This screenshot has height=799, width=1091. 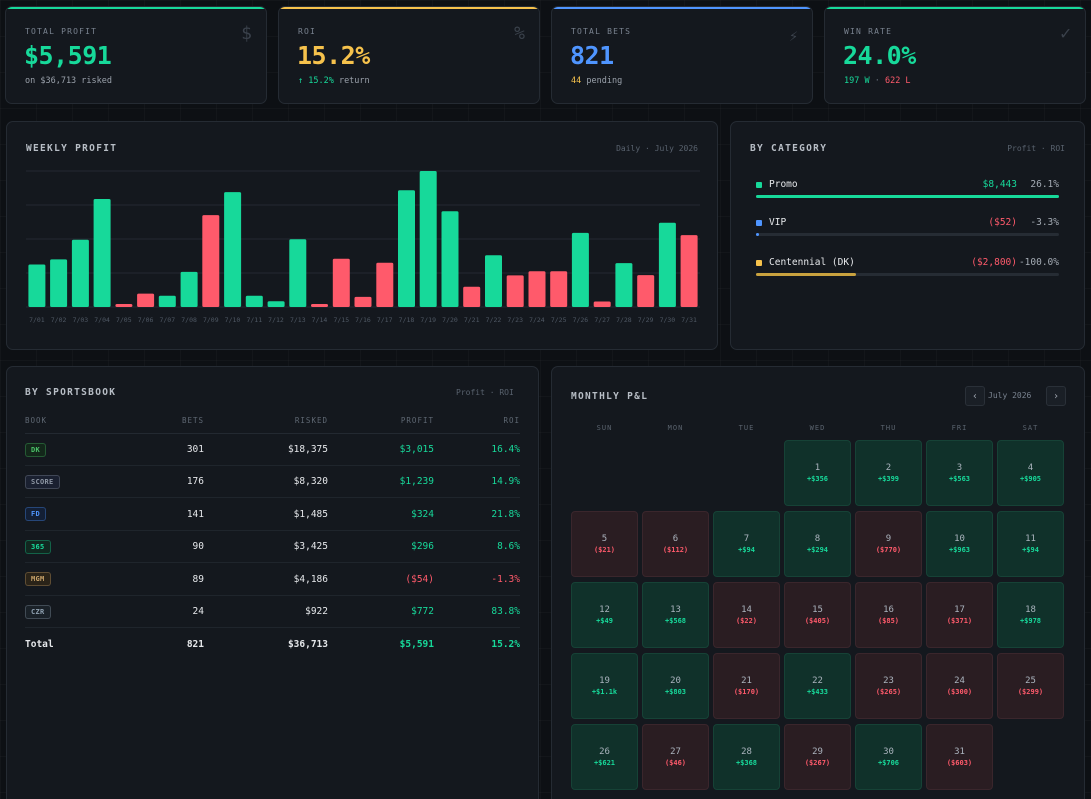 I want to click on col-bets: BETS, so click(x=192, y=420).